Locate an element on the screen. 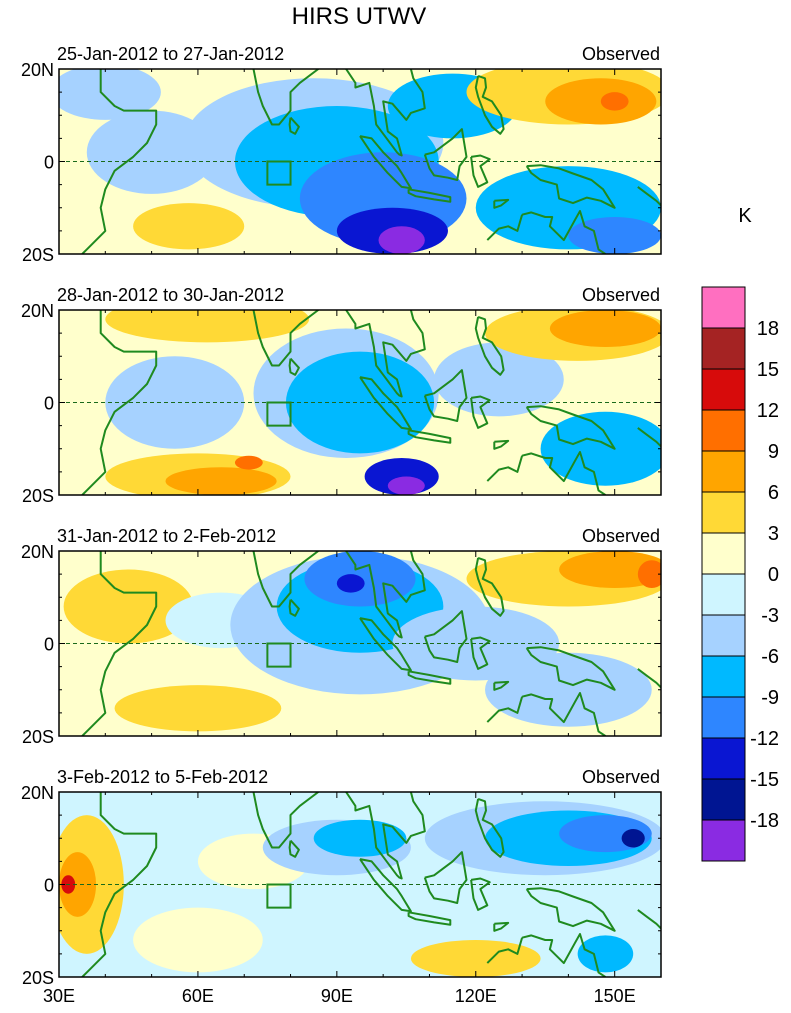  panel-period-label: 28-Jan-2012 to 30-Jan-2012 is located at coordinates (170, 295).